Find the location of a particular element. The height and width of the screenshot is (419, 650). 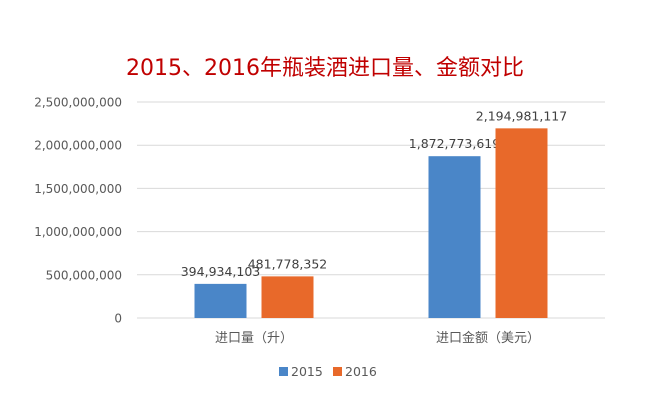

y-tick-label: 500,000,000 is located at coordinates (84, 275).